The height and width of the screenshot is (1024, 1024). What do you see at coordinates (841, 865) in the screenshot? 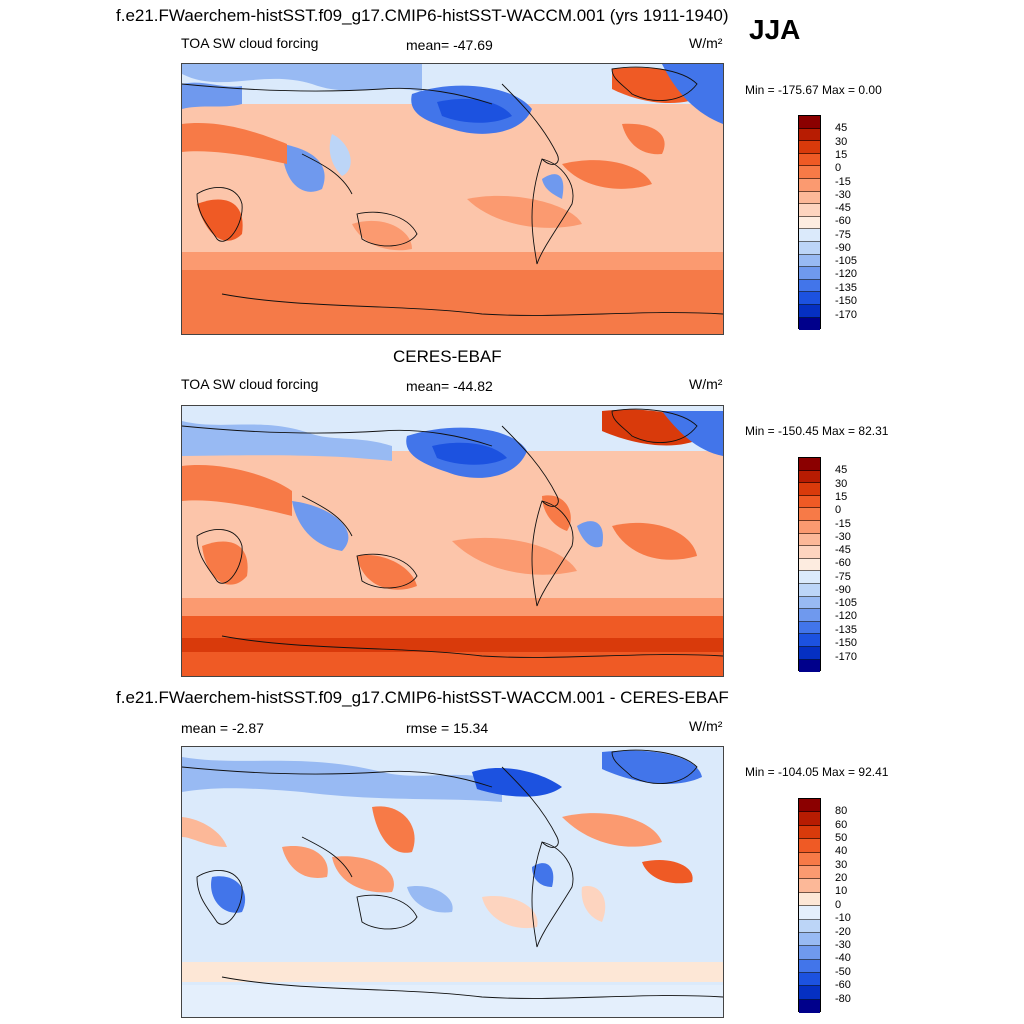
I see `panel-3-colorbar-label: 30` at bounding box center [841, 865].